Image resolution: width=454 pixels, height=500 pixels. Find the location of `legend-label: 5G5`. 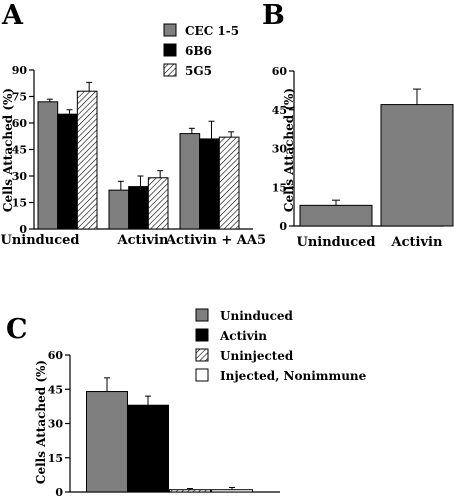

legend-label: 5G5 is located at coordinates (198, 71).